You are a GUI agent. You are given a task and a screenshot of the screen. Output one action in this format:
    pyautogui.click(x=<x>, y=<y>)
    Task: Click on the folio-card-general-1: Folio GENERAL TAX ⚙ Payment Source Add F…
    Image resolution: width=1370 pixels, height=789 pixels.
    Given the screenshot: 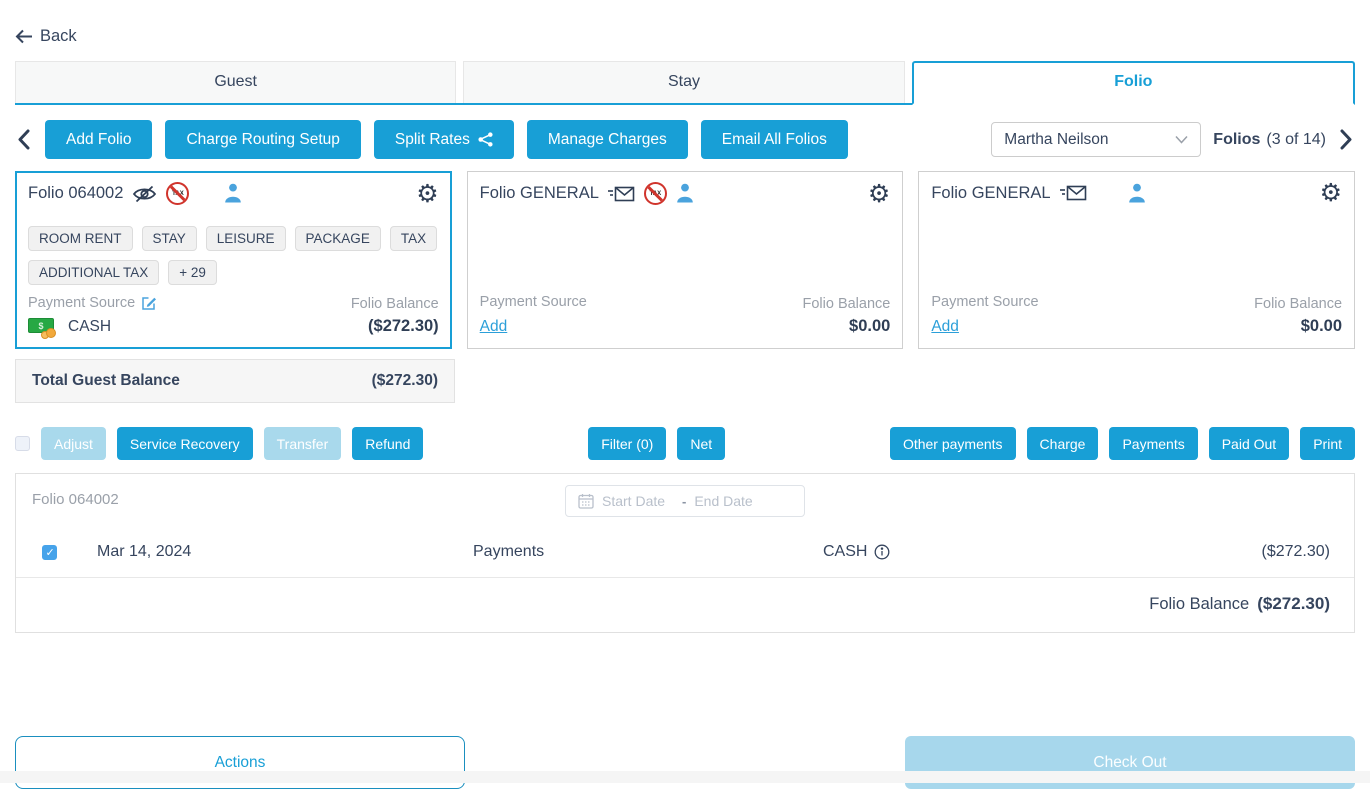 What is the action you would take?
    pyautogui.click(x=685, y=260)
    